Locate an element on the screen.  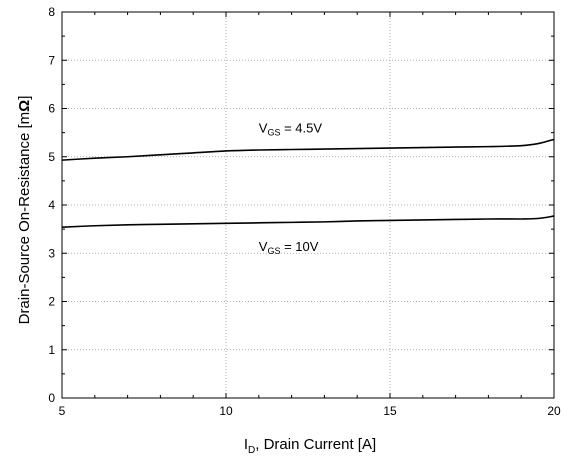
y-tick-label: 4 is located at coordinates (51, 205).